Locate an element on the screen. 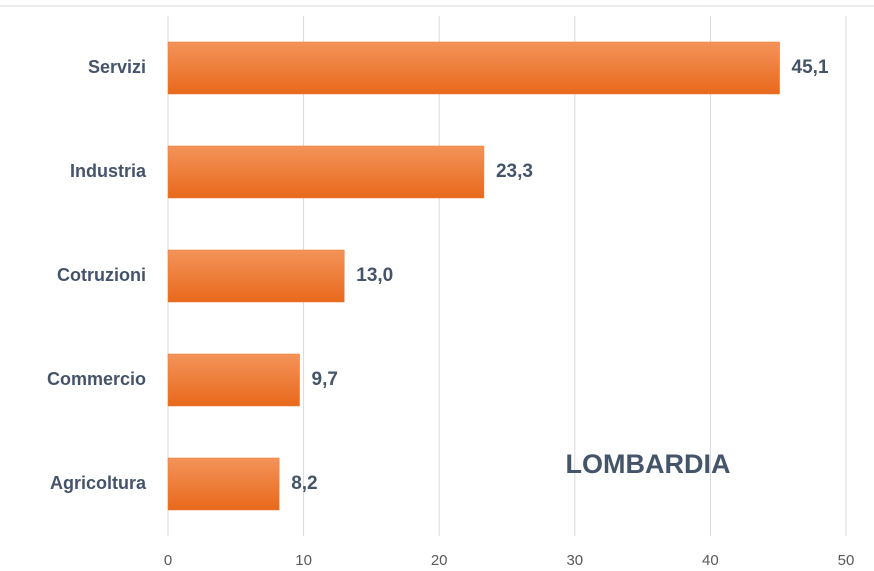 Image resolution: width=874 pixels, height=571 pixels. y-tick-label: Commercio is located at coordinates (96, 379).